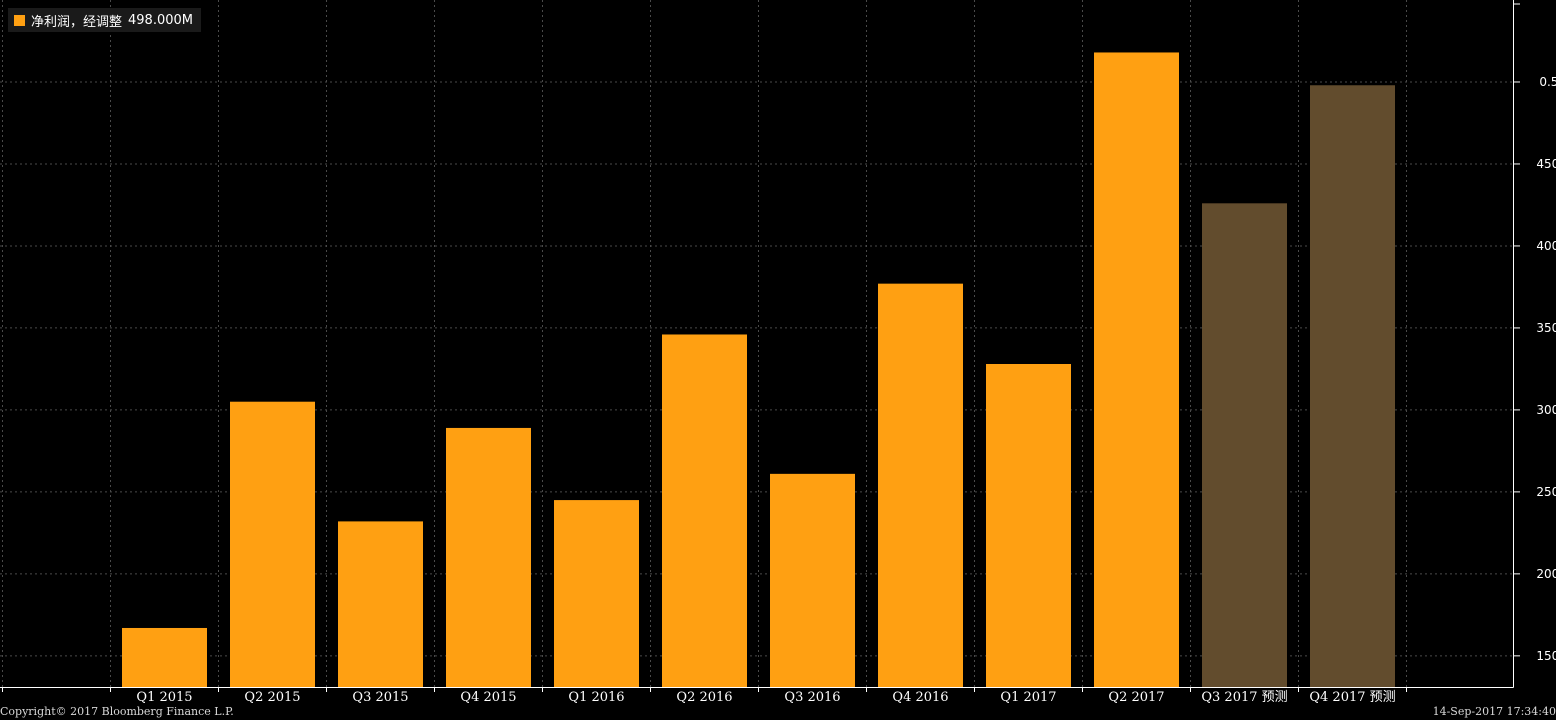  I want to click on y-tick-label: 450M, so click(1546, 164).